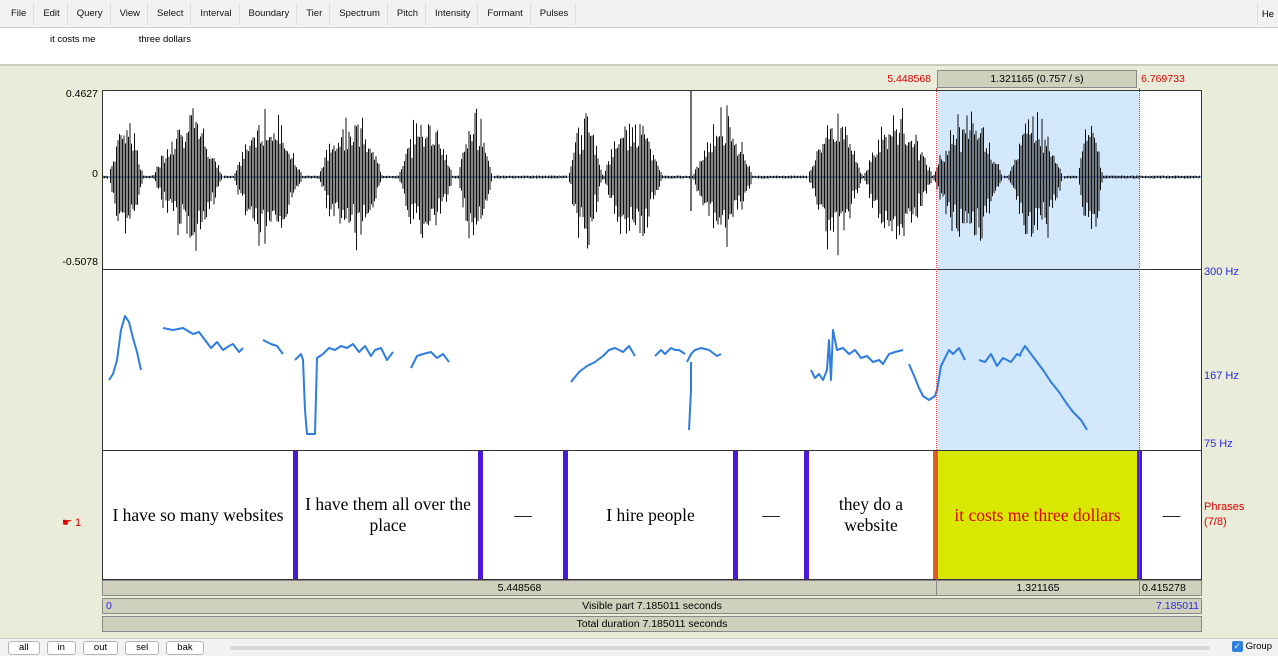  Describe the element at coordinates (1237, 646) in the screenshot. I see `checkmark-icon: ✓` at that location.